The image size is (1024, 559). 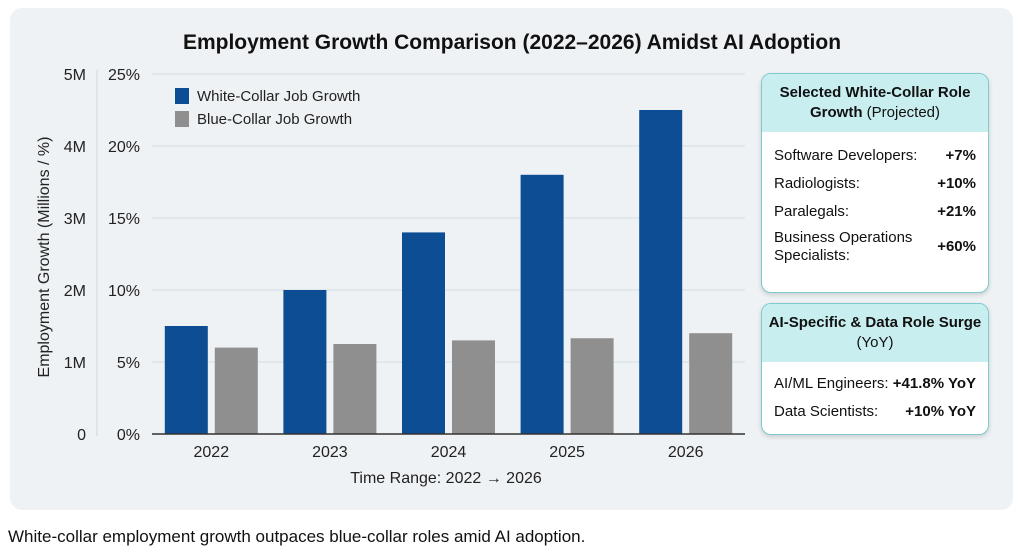 I want to click on panel-title: Selected White-Collar Role Growth, so click(x=875, y=102).